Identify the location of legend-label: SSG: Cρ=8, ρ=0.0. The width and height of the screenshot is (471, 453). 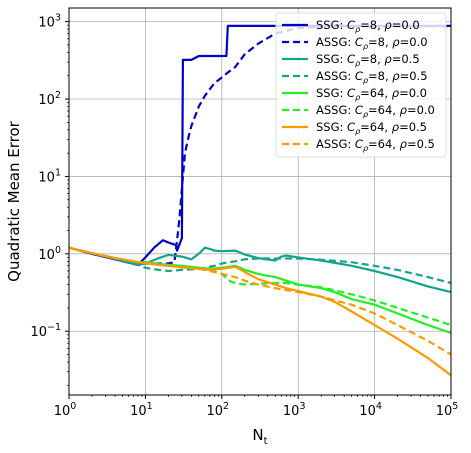
(368, 26).